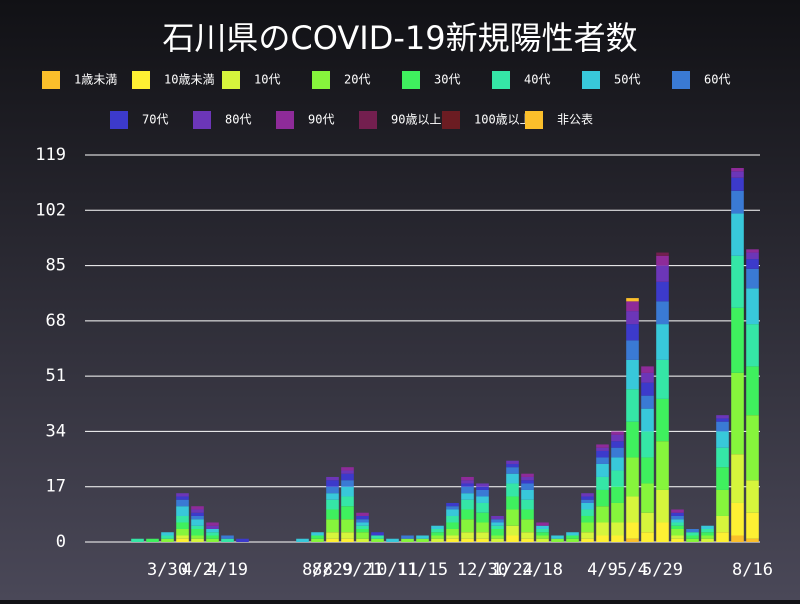  Describe the element at coordinates (56, 487) in the screenshot. I see `y-tick-label: 17` at that location.